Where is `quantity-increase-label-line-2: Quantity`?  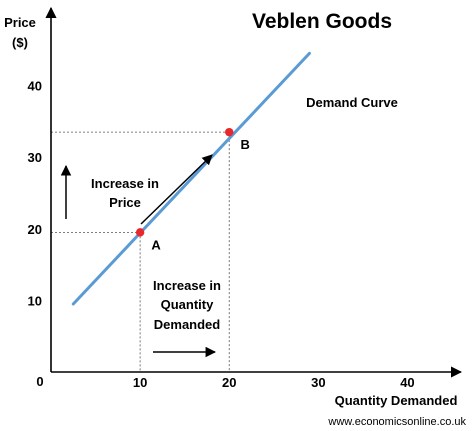 quantity-increase-label-line-2: Quantity is located at coordinates (187, 304).